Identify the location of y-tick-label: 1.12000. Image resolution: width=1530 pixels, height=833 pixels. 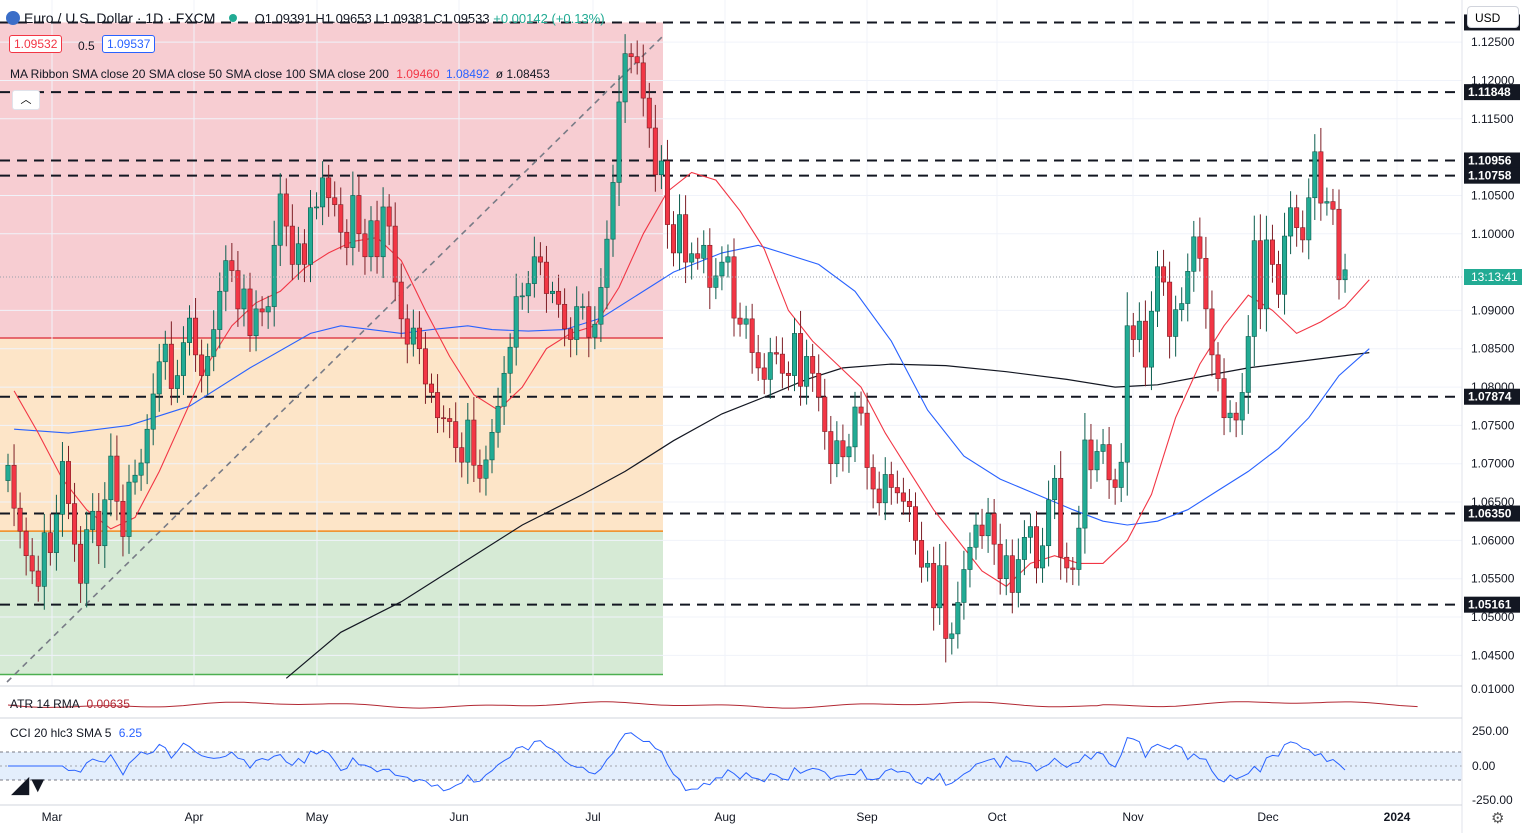
(1493, 80).